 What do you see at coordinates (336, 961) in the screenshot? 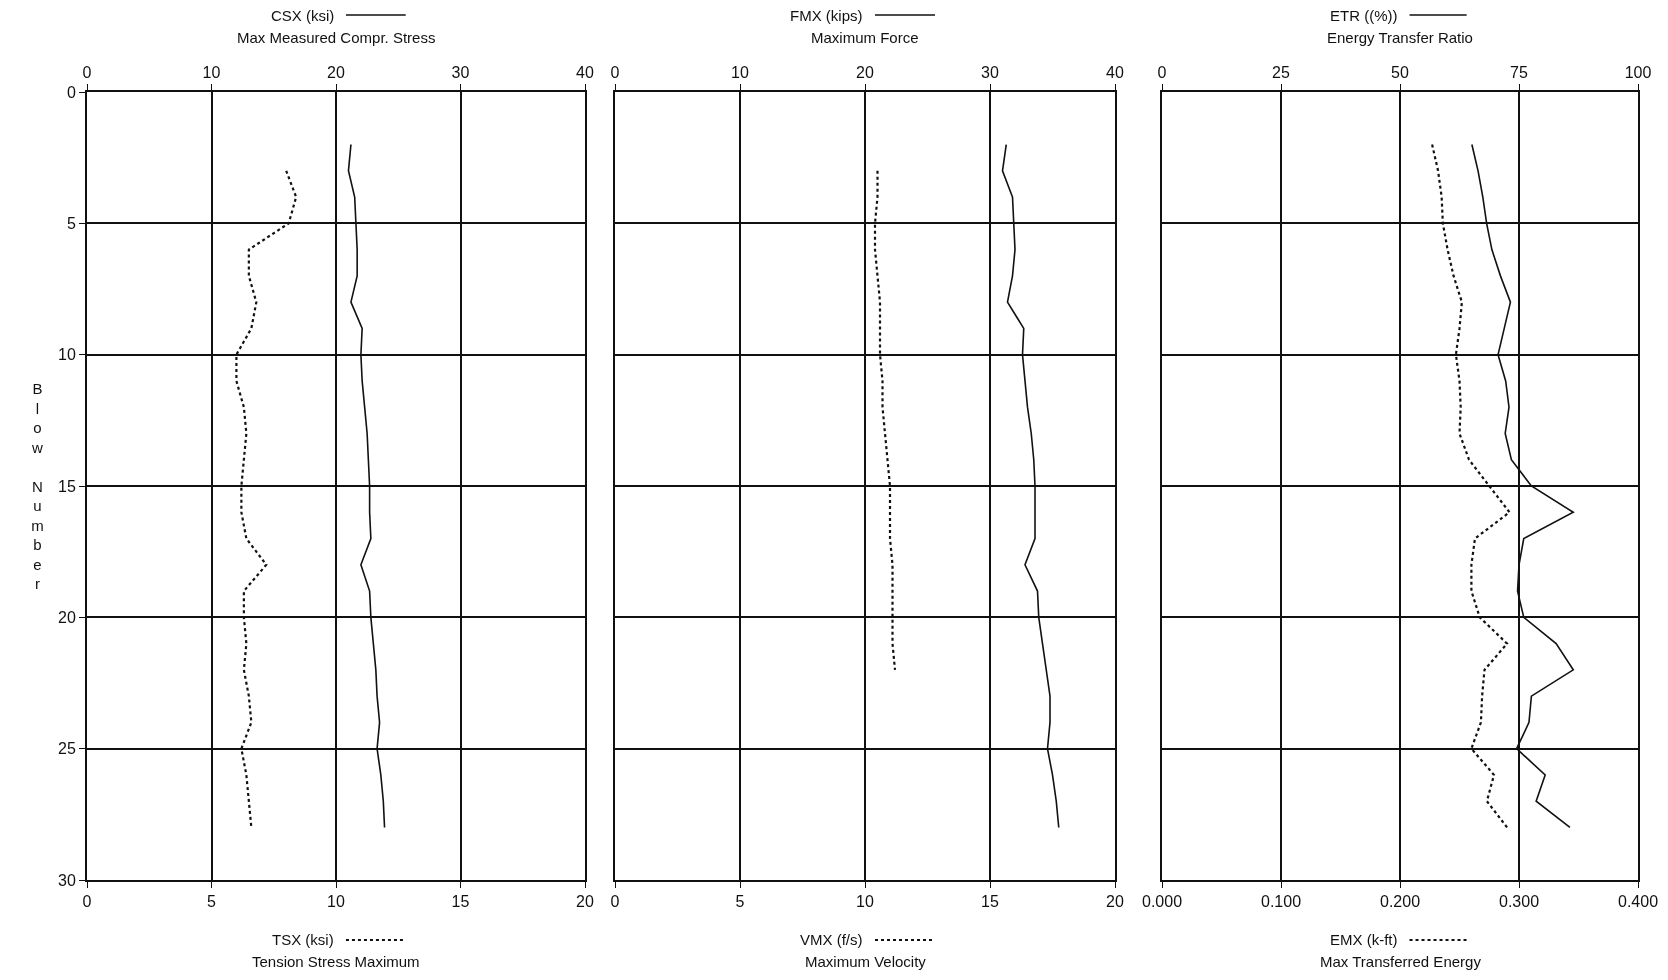
I see `x-axis-title: Tension Stress Maximum` at bounding box center [336, 961].